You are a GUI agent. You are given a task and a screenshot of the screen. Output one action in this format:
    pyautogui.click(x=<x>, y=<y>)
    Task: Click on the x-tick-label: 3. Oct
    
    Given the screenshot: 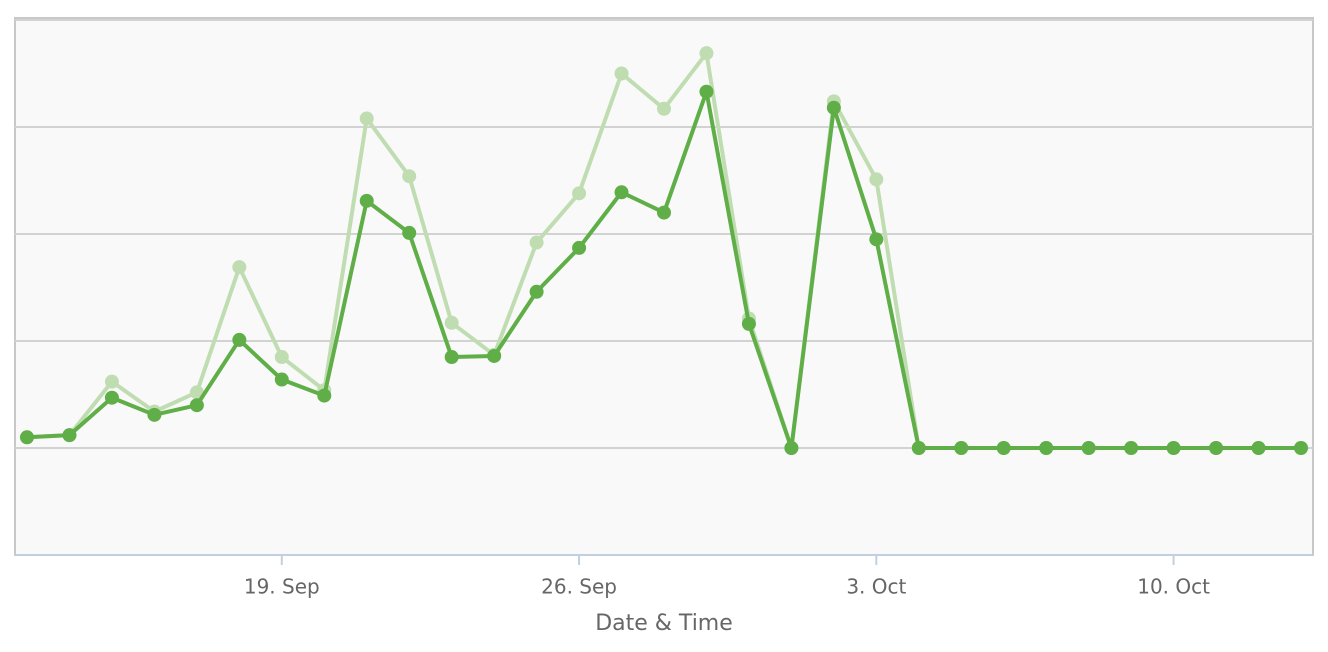 What is the action you would take?
    pyautogui.click(x=876, y=587)
    